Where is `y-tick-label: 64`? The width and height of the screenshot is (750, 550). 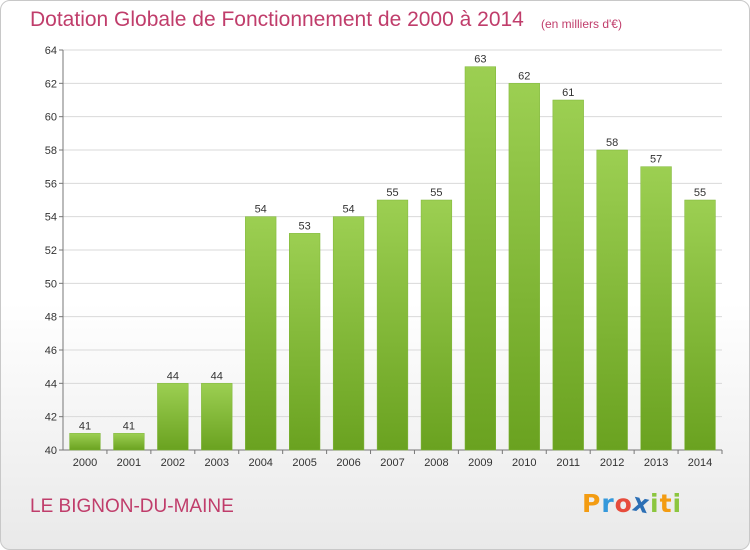
y-tick-label: 64 is located at coordinates (51, 51).